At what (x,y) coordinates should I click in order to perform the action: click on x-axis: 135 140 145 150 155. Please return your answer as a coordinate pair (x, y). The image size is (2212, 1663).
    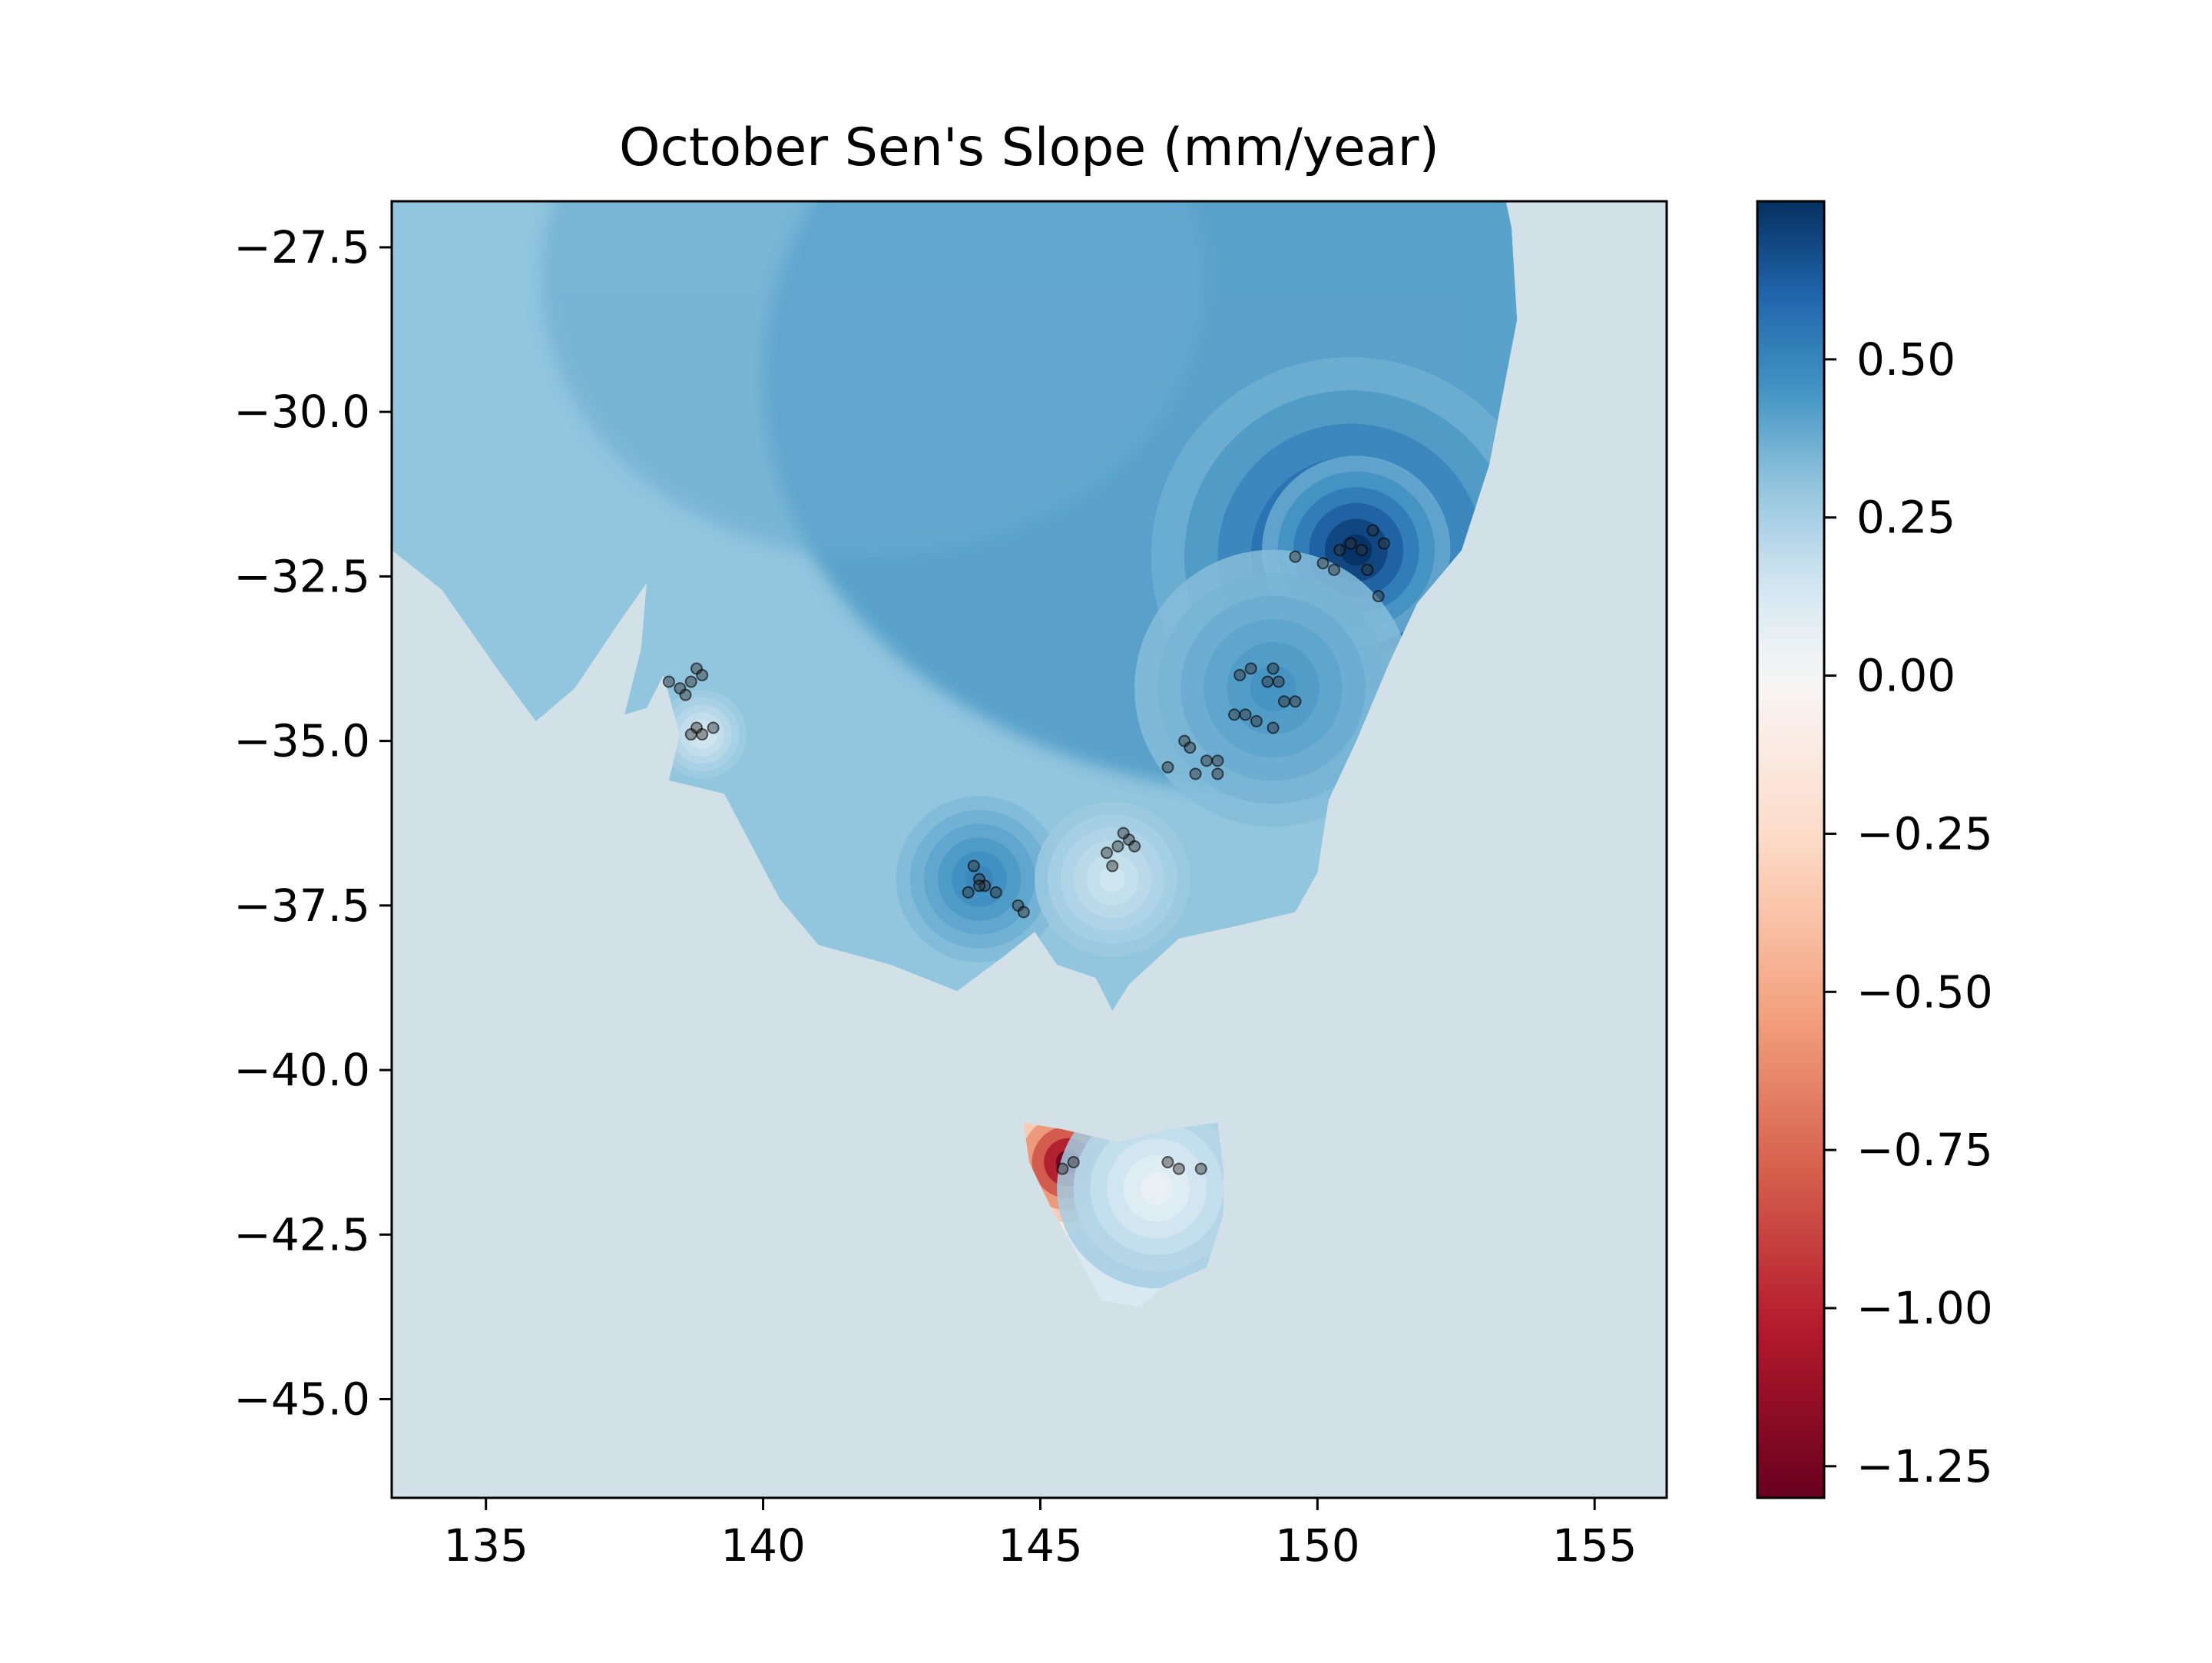
    Looking at the image, I should click on (1040, 1535).